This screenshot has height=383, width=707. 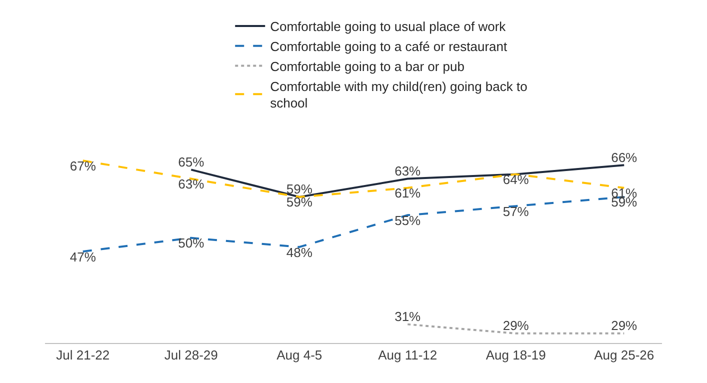 What do you see at coordinates (191, 162) in the screenshot?
I see `data-label: 65%` at bounding box center [191, 162].